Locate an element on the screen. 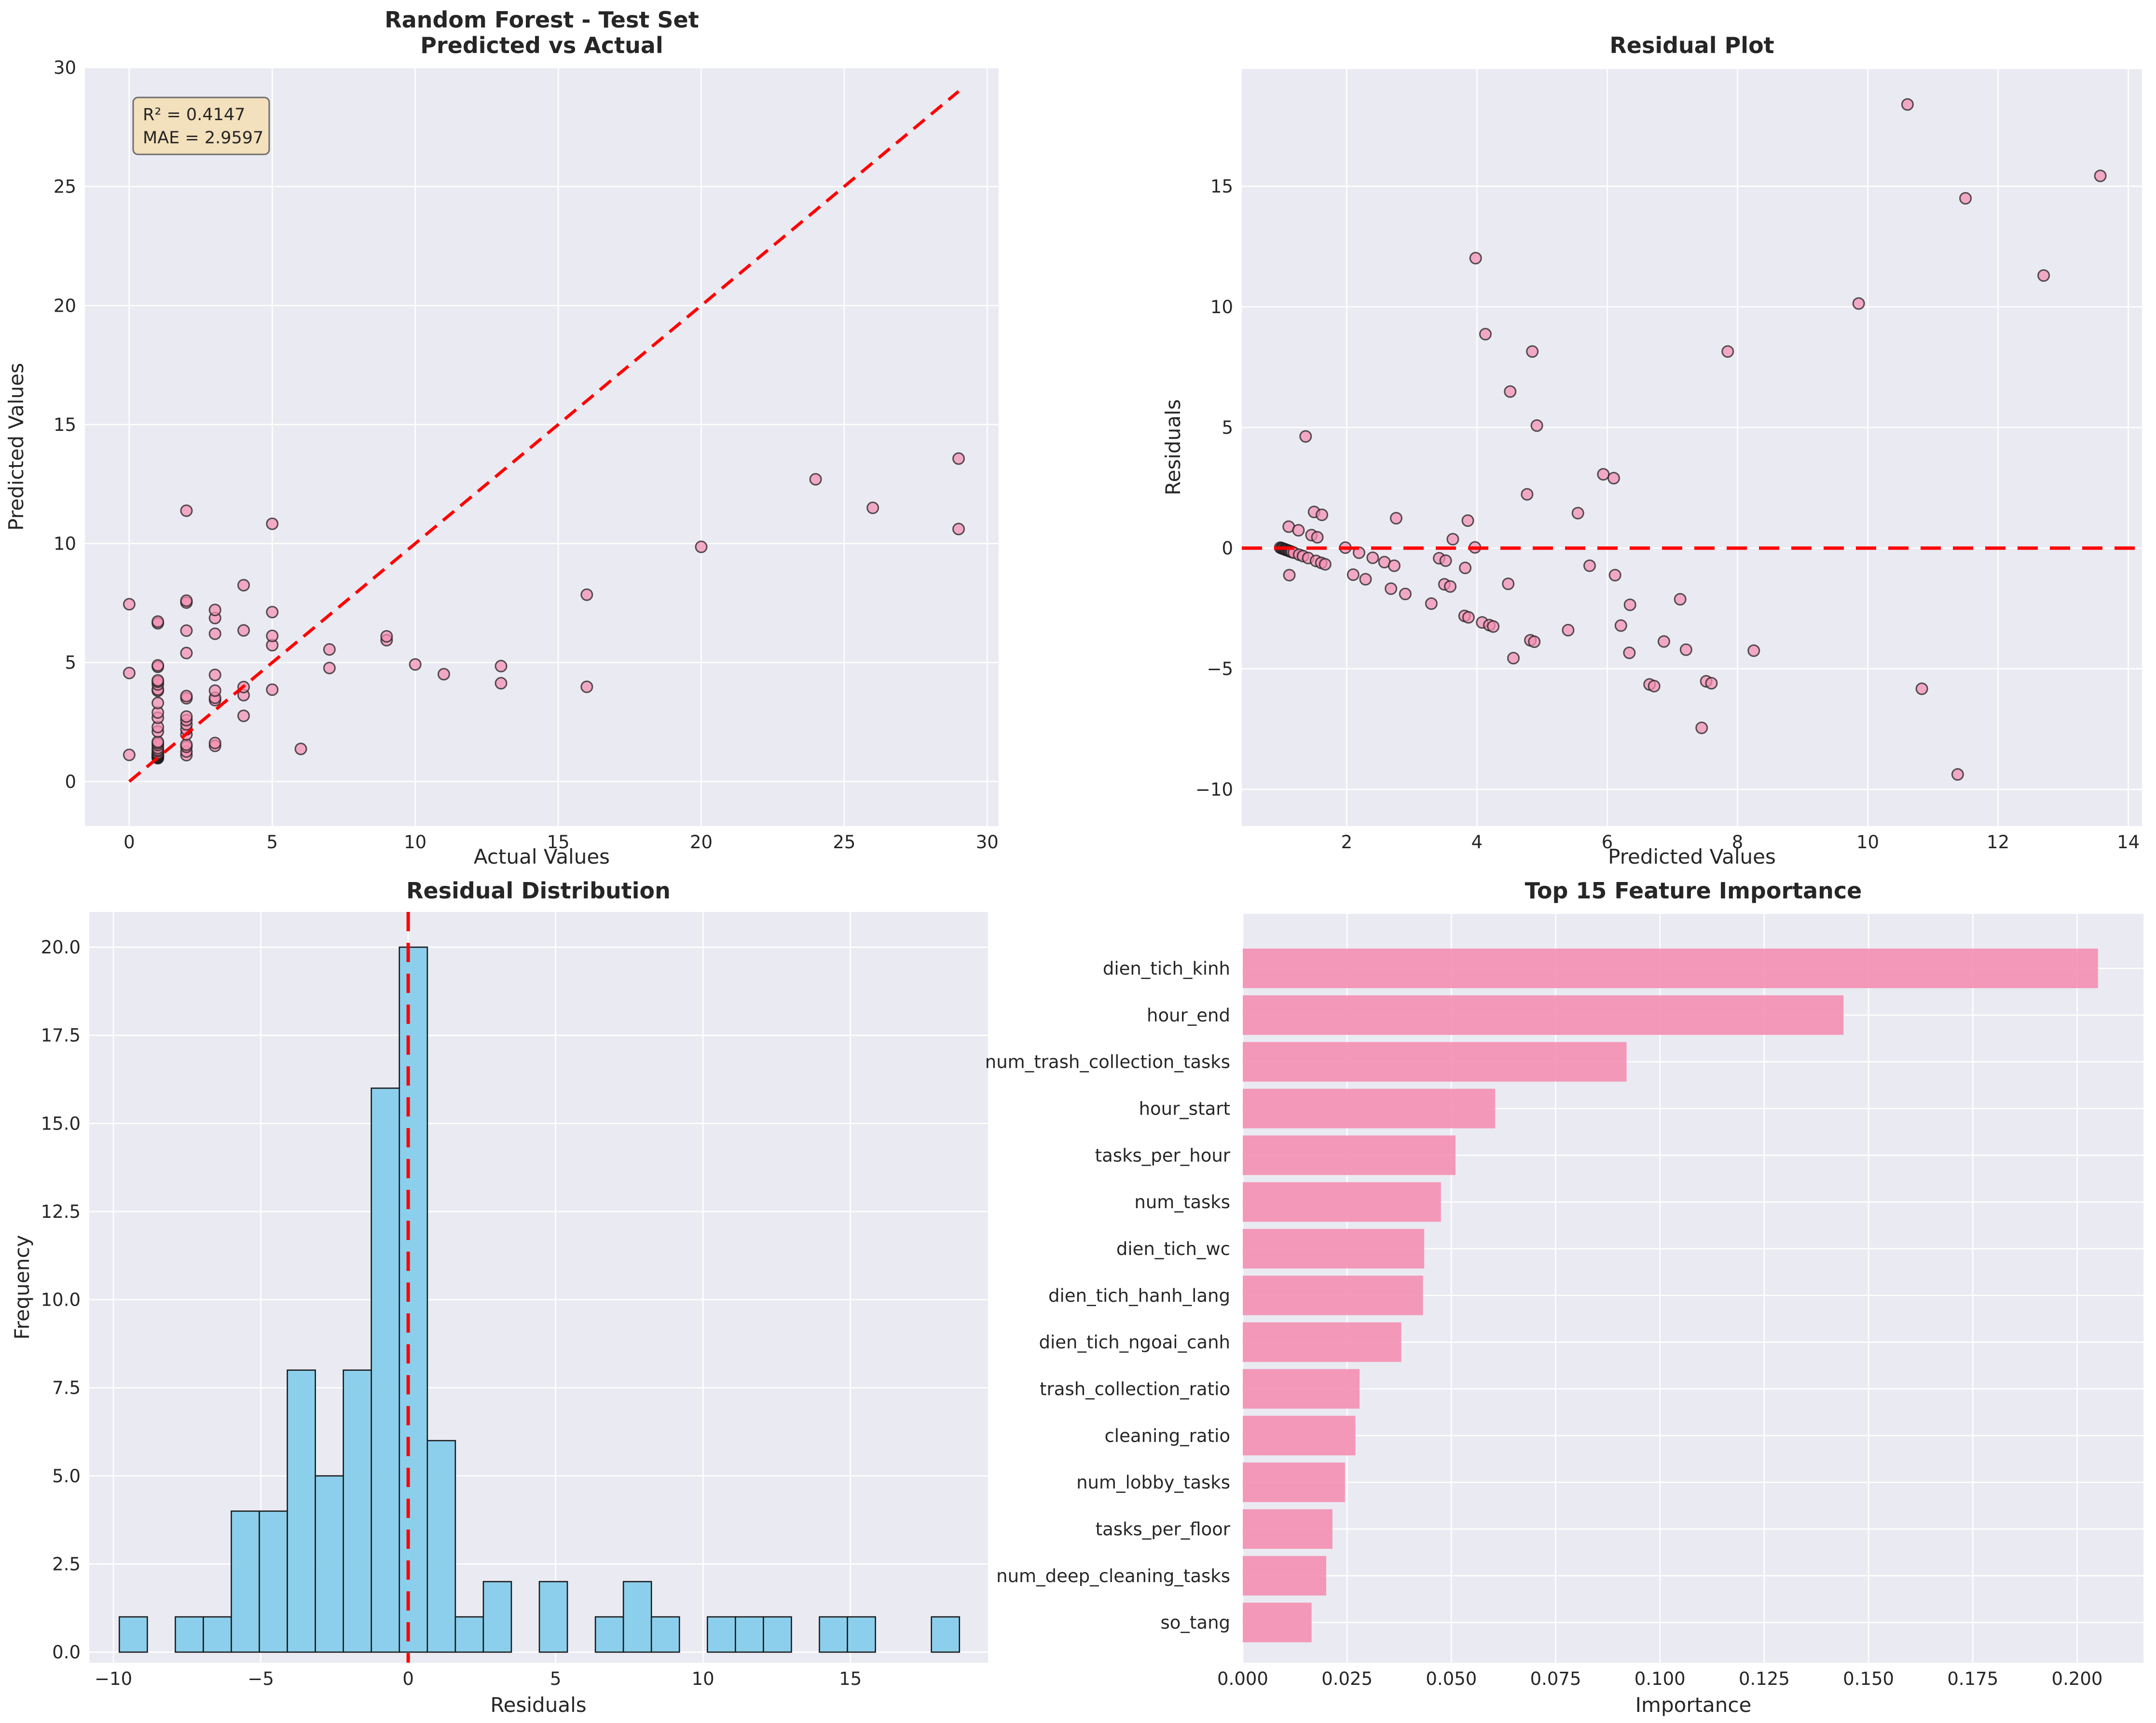  annotation-mae: MAE = 2.9597 is located at coordinates (203, 138).